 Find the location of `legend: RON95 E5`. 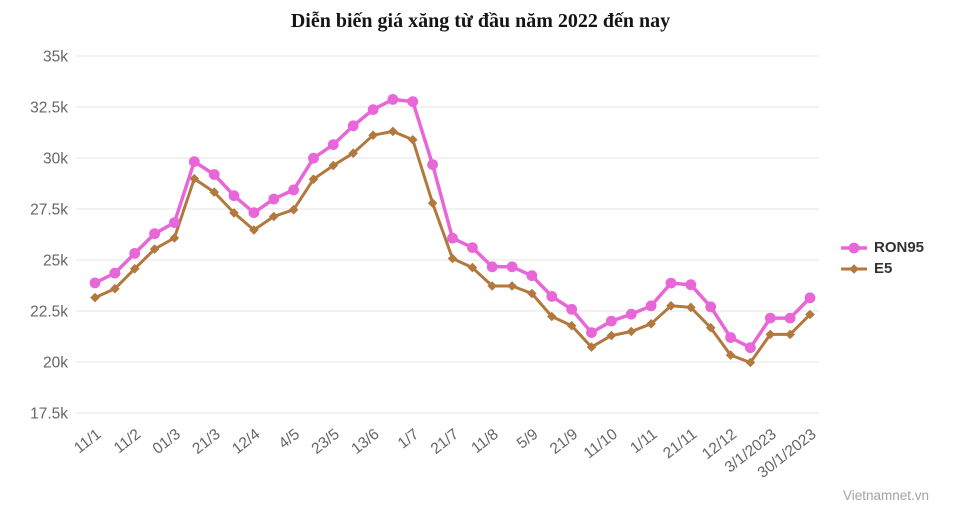

legend: RON95 E5 is located at coordinates (882, 258).